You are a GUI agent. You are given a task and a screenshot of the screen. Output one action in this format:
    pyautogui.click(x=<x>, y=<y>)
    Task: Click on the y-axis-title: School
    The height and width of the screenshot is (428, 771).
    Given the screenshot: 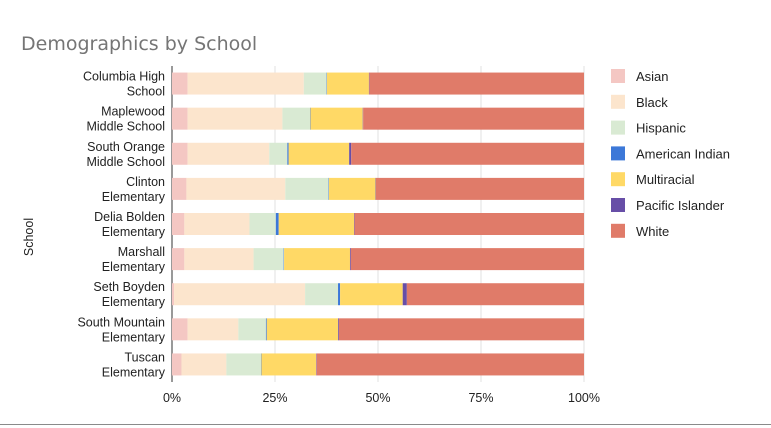 What is the action you would take?
    pyautogui.click(x=29, y=237)
    